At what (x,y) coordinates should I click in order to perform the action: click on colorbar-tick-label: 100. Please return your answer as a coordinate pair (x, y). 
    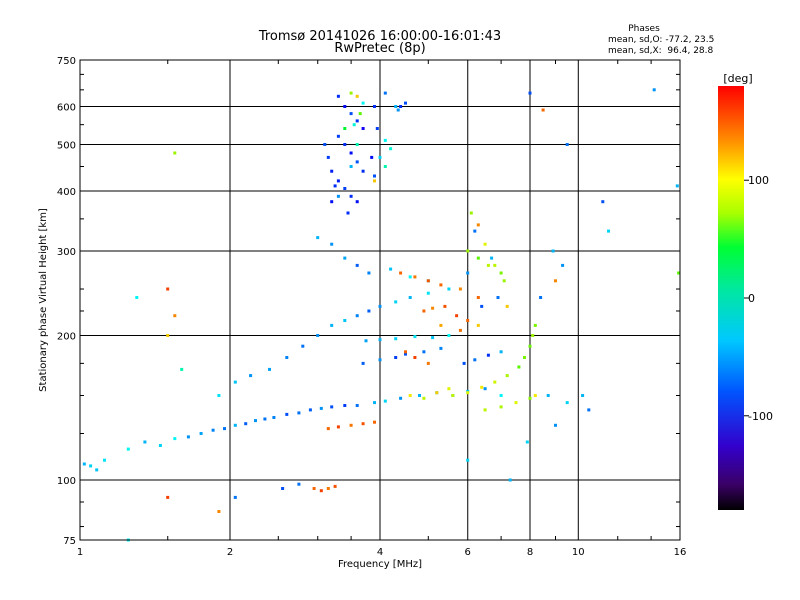
    Looking at the image, I should click on (758, 180).